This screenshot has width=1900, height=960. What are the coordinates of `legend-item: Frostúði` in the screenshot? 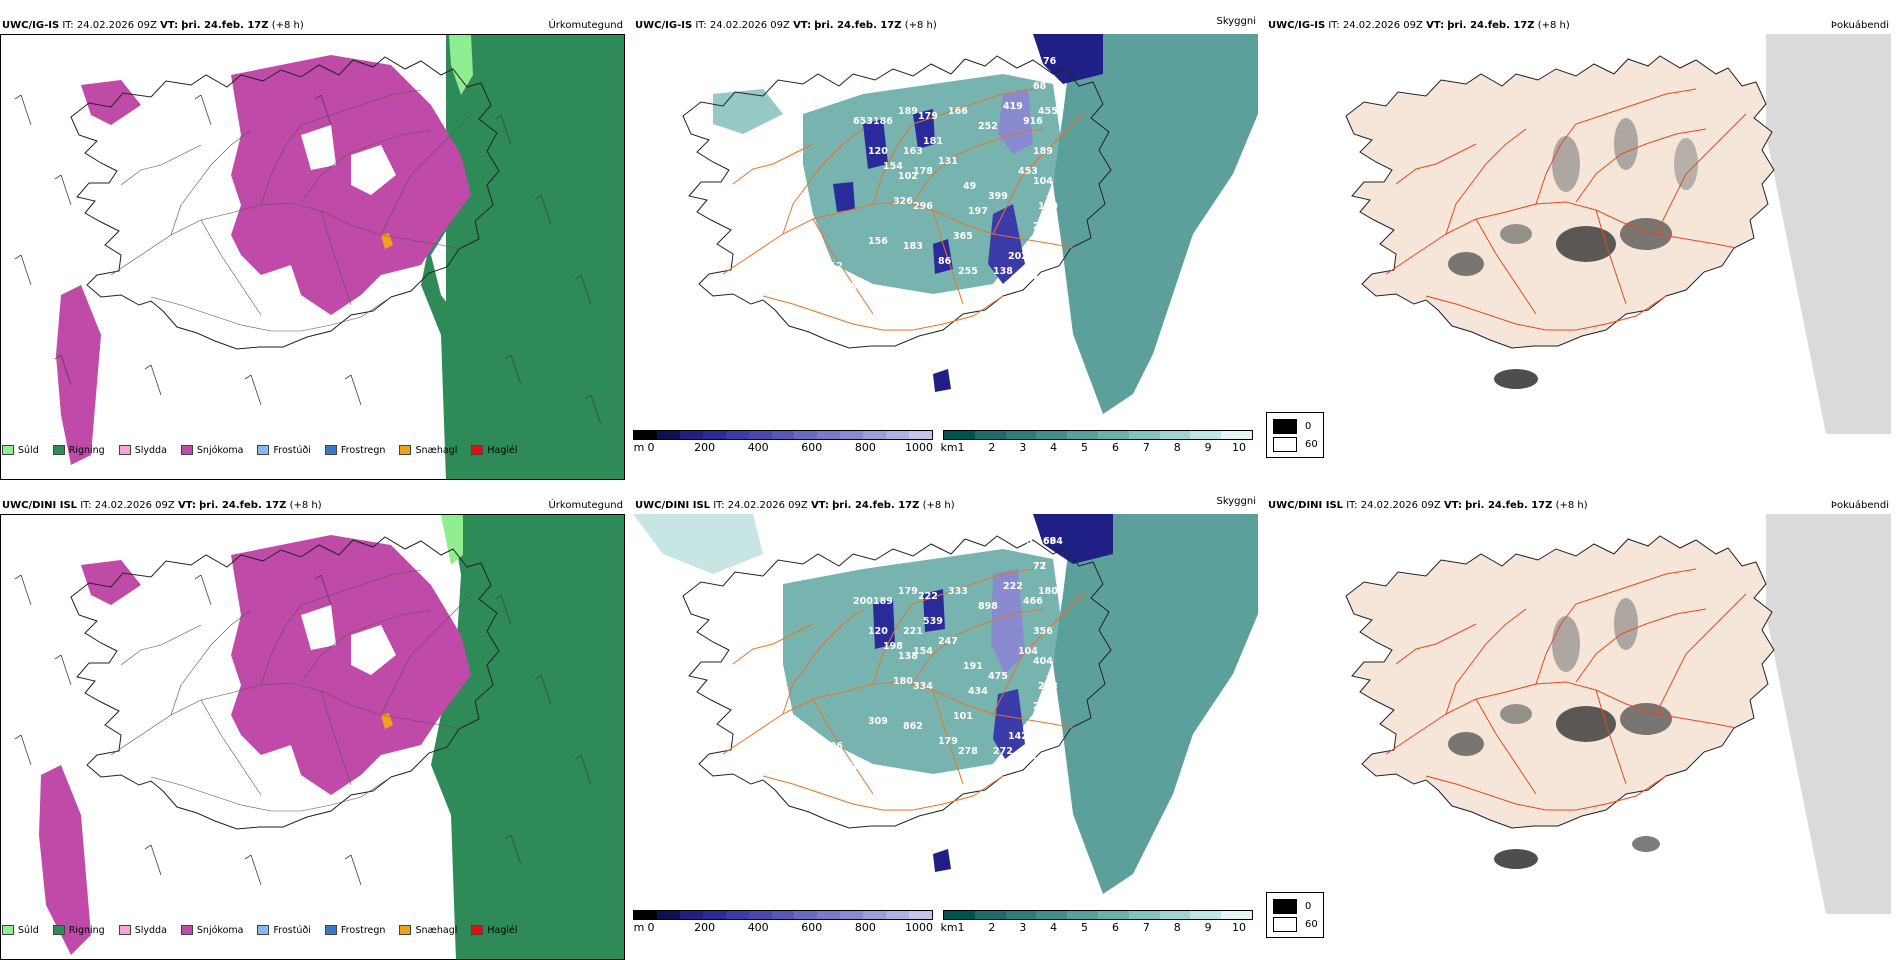 It's located at (284, 930).